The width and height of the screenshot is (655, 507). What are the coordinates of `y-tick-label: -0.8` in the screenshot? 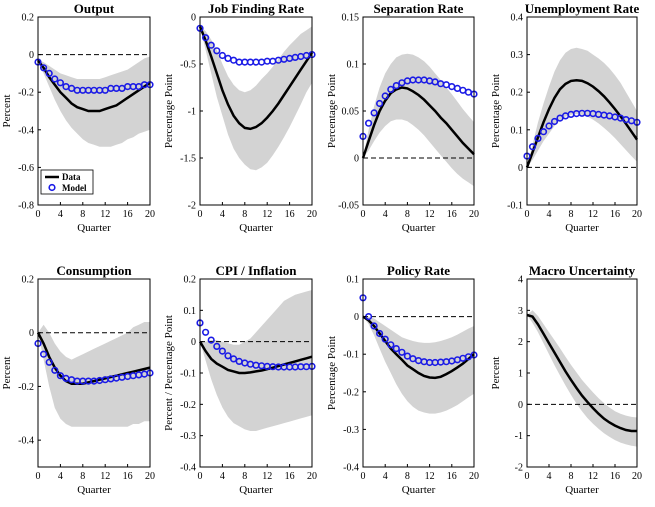 It's located at (26, 206).